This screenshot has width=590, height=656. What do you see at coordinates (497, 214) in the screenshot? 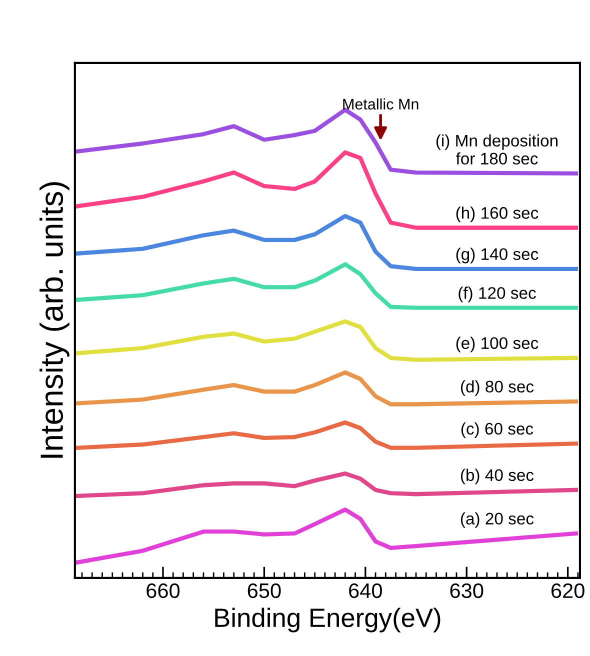
I see `series-label: (h) 160 sec` at bounding box center [497, 214].